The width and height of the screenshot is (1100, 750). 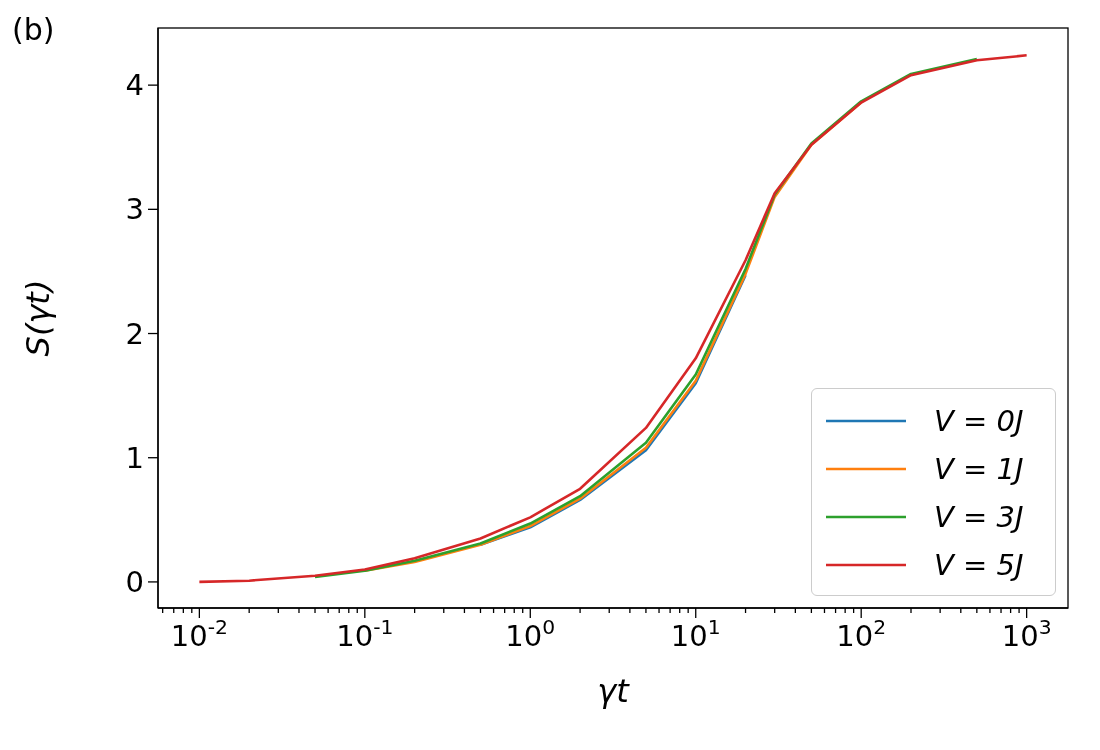 I want to click on y-axis-title: S(γt), so click(x=38, y=318).